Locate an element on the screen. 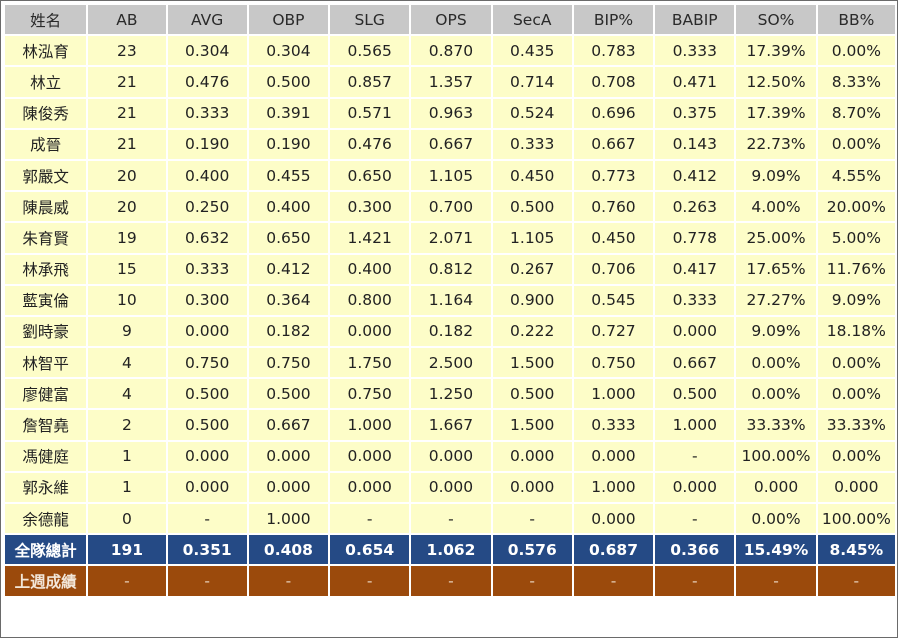 The width and height of the screenshot is (900, 640). stat-cell: 0.696 is located at coordinates (613, 113).